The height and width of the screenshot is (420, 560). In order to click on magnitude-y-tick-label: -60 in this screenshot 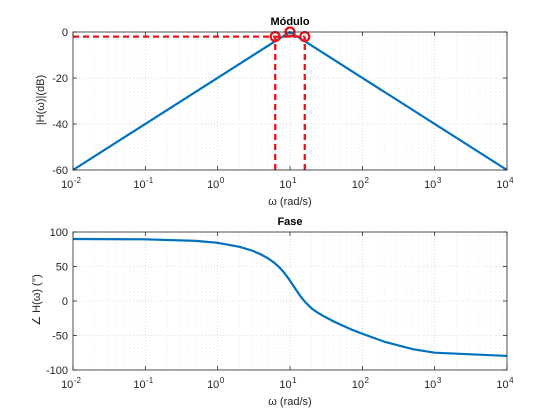, I will do `click(60, 171)`.